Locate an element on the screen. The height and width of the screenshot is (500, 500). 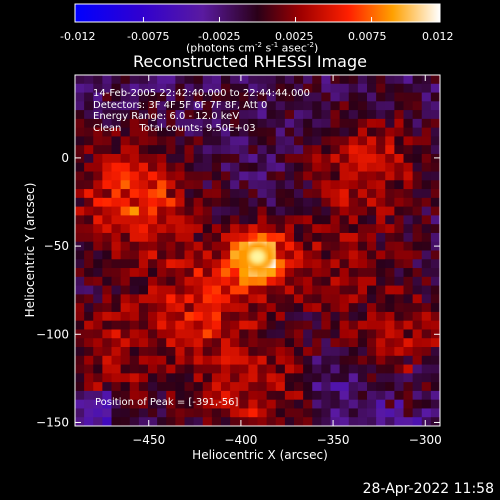
colorbar-units: (photons cm-2 s-1 asec-2) is located at coordinates (252, 48).